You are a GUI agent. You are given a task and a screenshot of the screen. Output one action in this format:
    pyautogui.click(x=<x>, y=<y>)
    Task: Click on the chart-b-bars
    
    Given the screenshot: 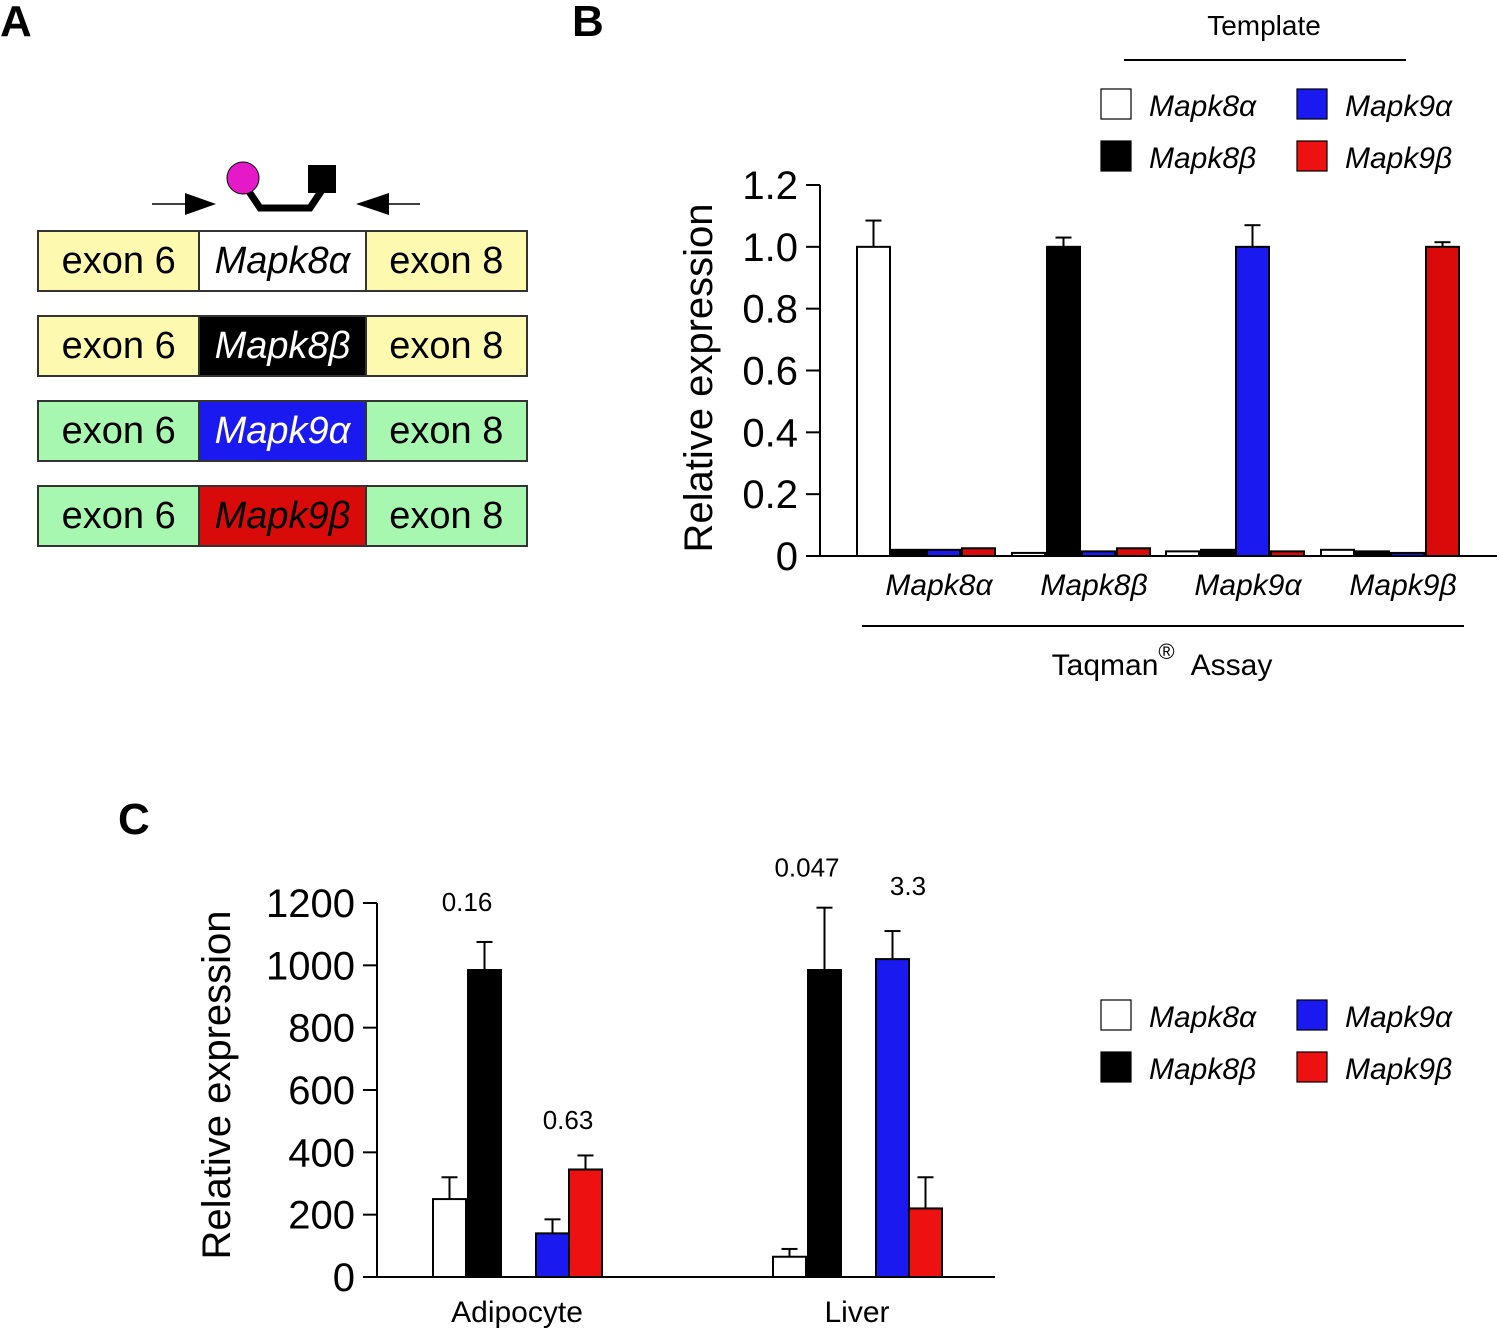 What is the action you would take?
    pyautogui.click(x=1158, y=388)
    